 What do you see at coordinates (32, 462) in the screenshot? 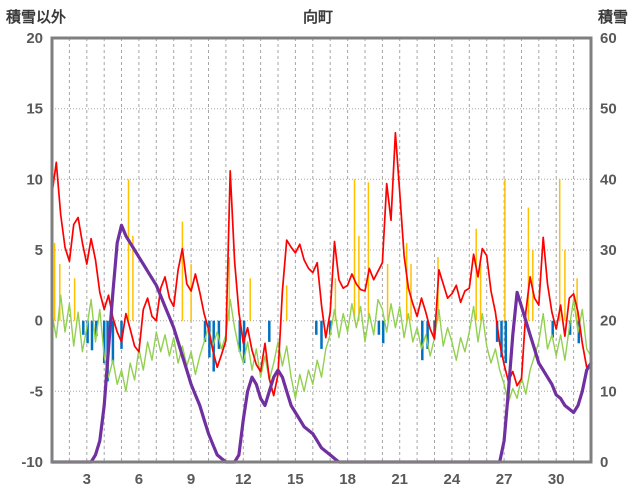
I see `left-axis-tick-label: -10` at bounding box center [32, 462].